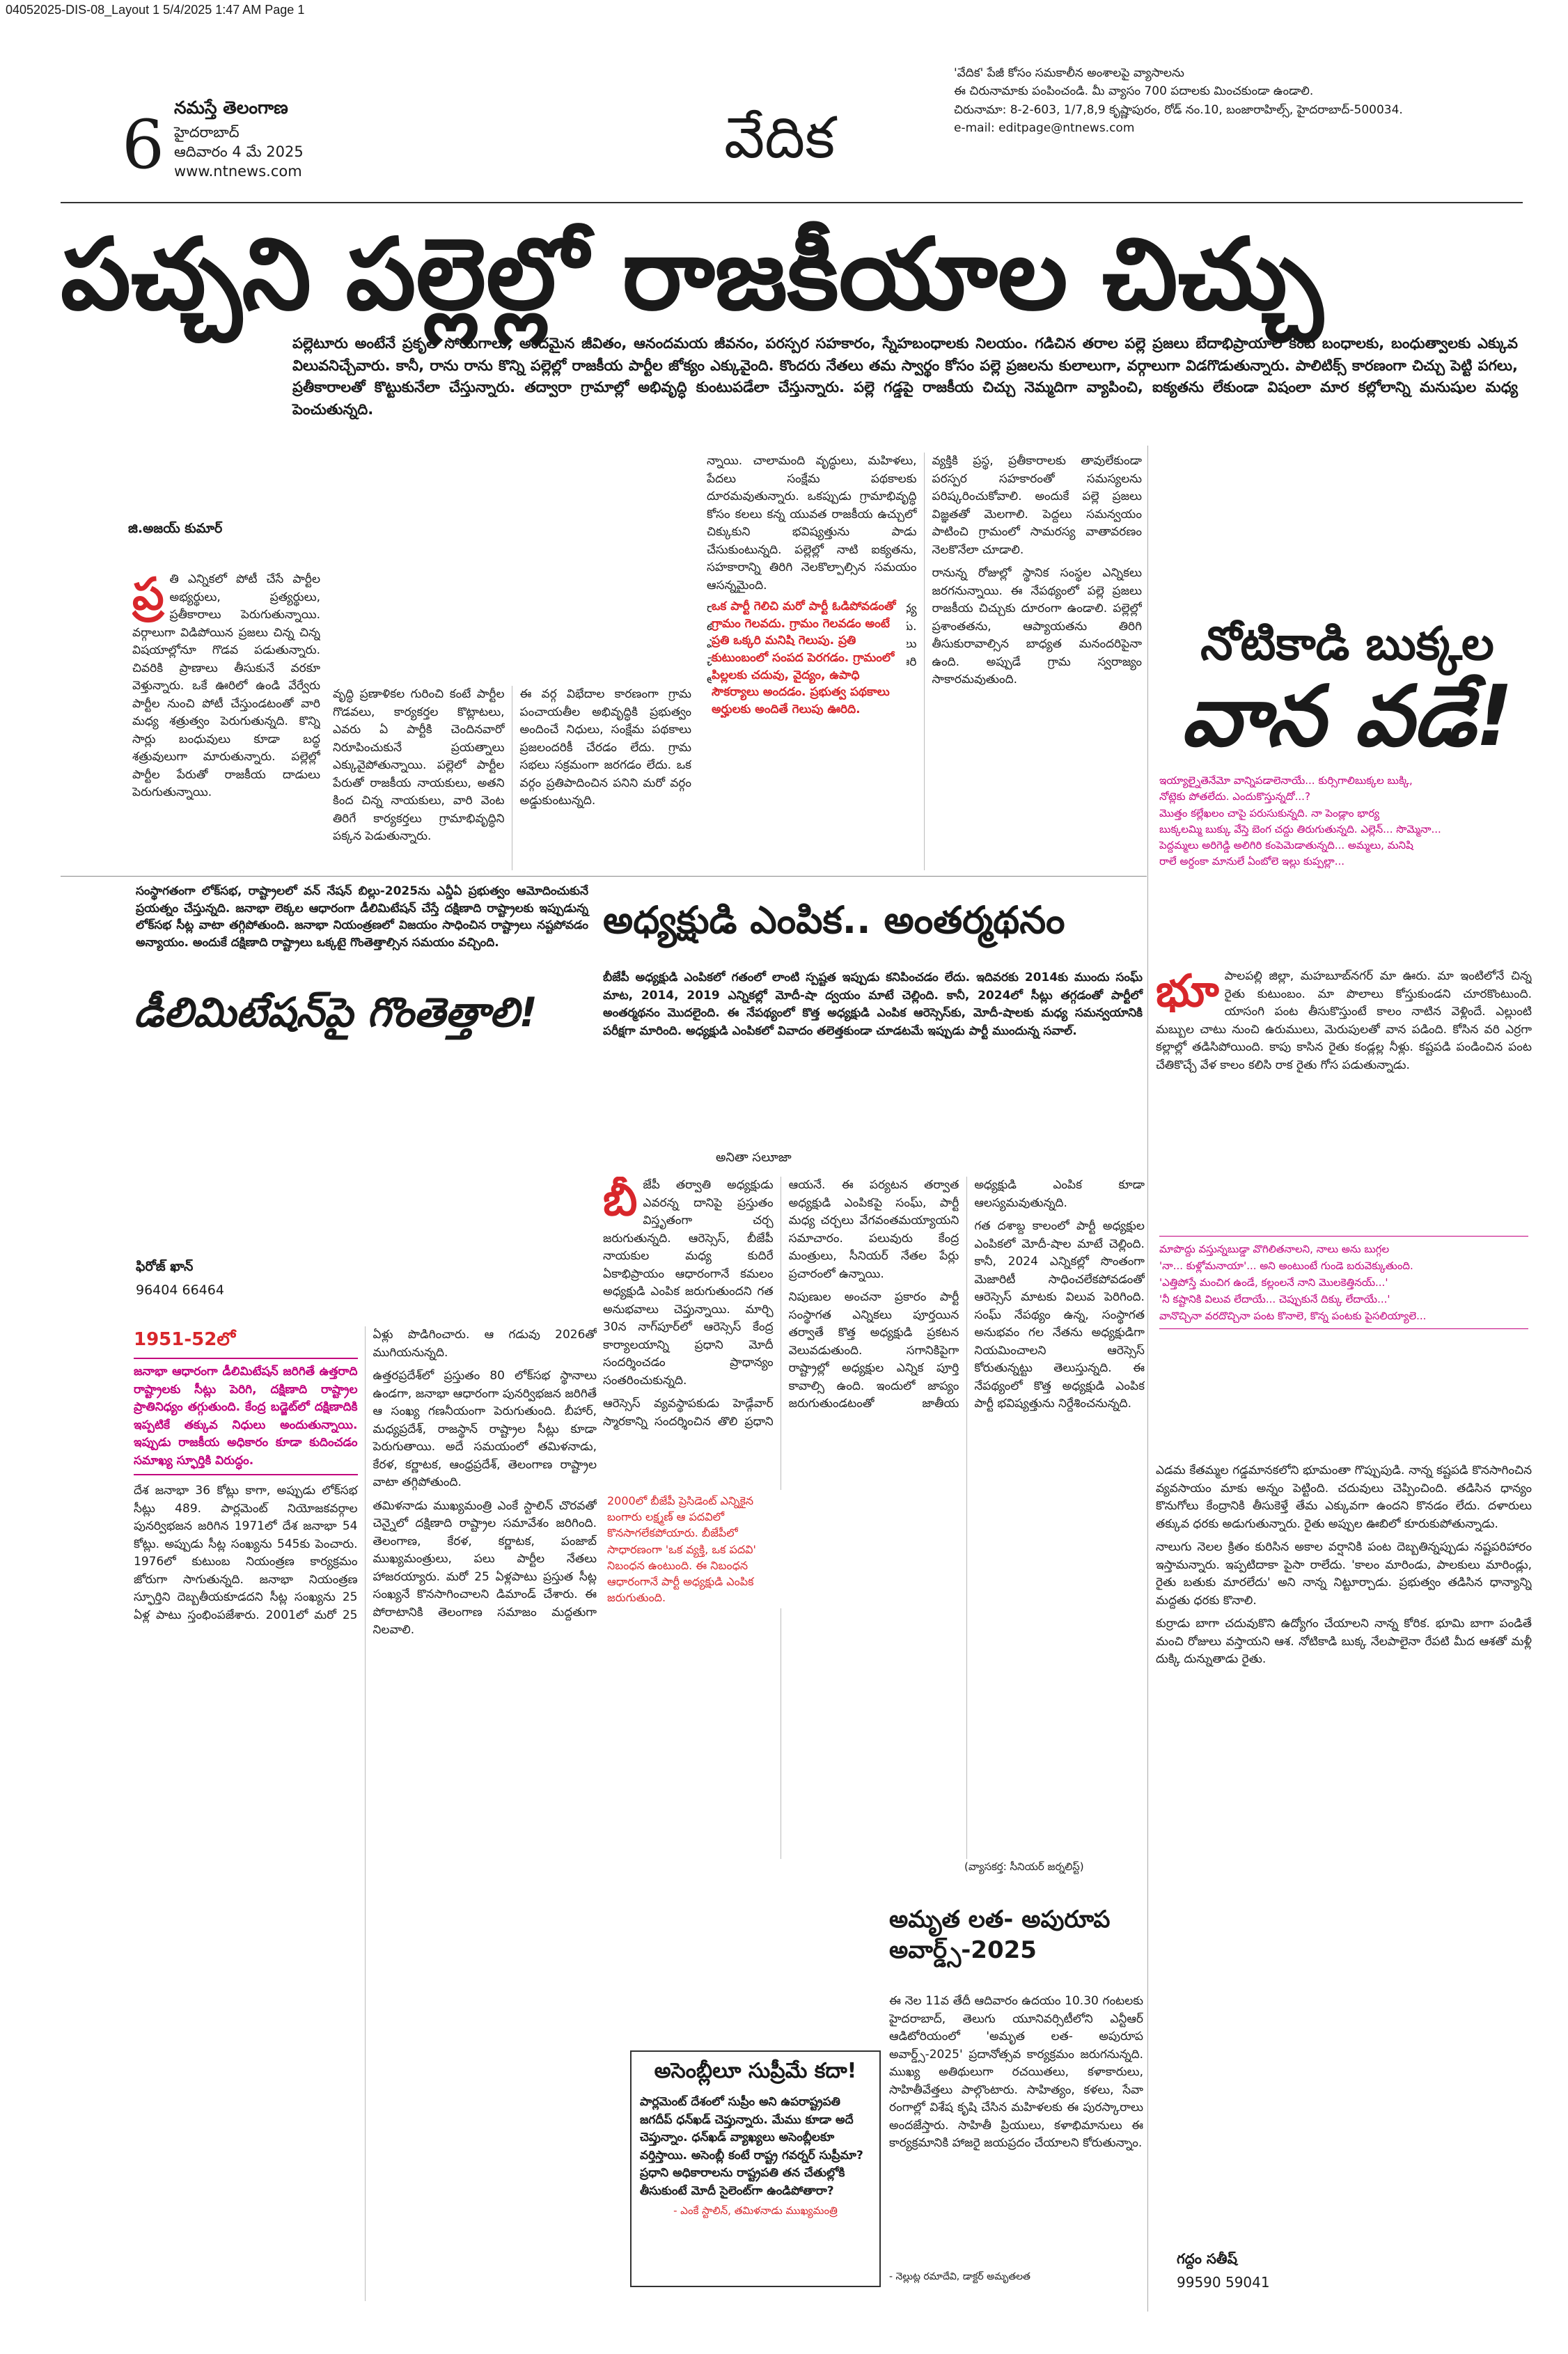 The width and height of the screenshot is (1568, 2354). Describe the element at coordinates (336, 1012) in the screenshot. I see `headline: డీలిమిటేషన్‌పై గొంతెత్తాలి!` at that location.